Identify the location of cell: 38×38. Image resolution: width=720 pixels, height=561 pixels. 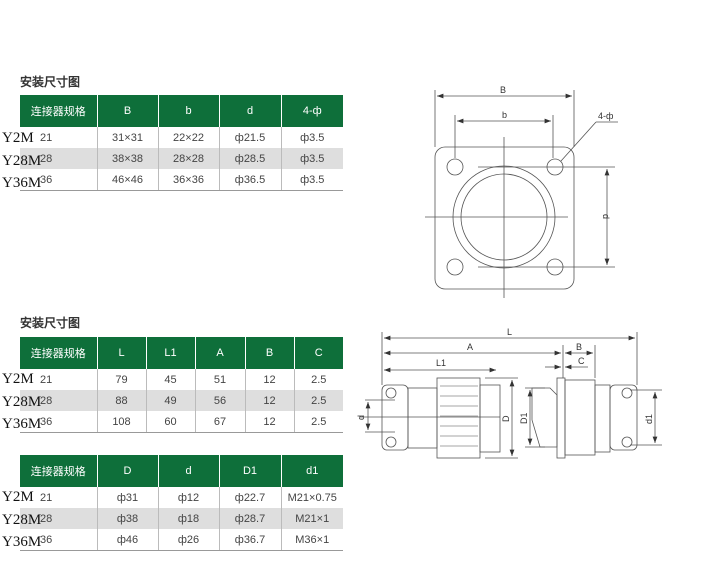
(128, 158).